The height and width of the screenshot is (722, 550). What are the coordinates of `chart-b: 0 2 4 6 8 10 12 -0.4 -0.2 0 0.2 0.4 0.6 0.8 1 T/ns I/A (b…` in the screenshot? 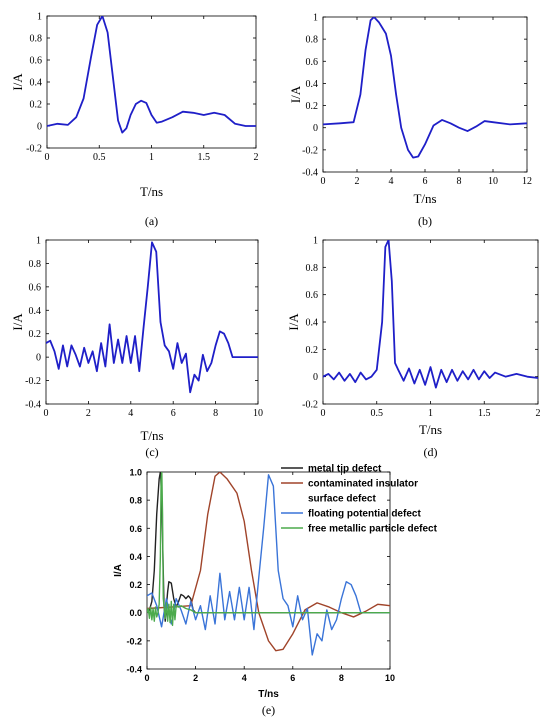 It's located at (410, 121).